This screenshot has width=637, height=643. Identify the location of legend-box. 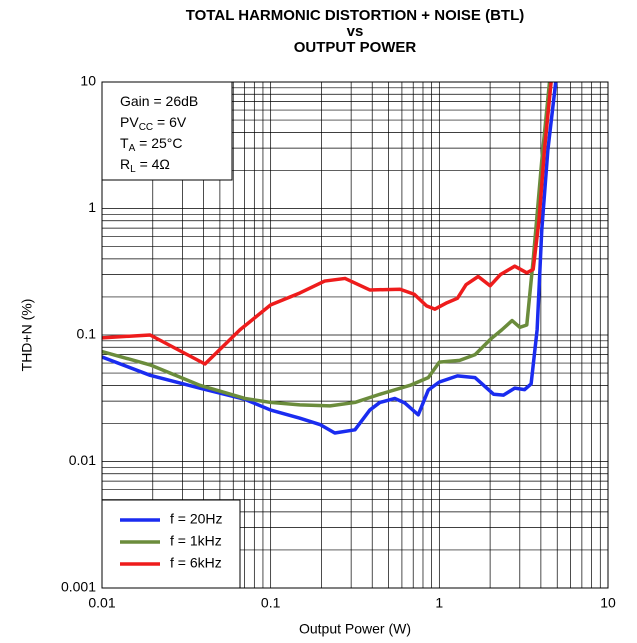
(171, 544).